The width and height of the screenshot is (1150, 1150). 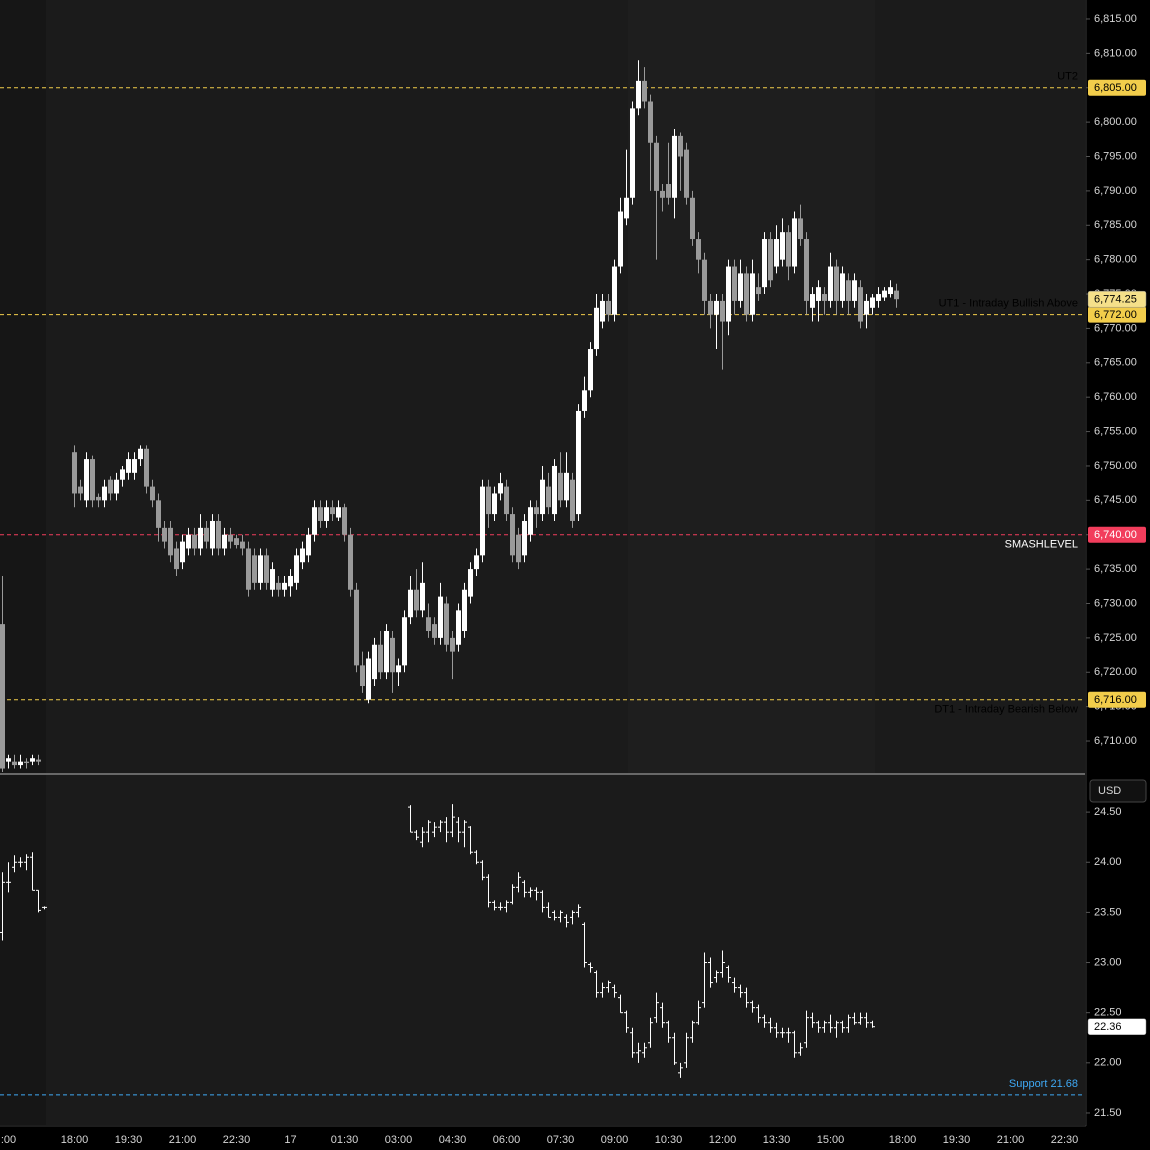 I want to click on y-tick-label: 6,790.00, so click(x=1115, y=191).